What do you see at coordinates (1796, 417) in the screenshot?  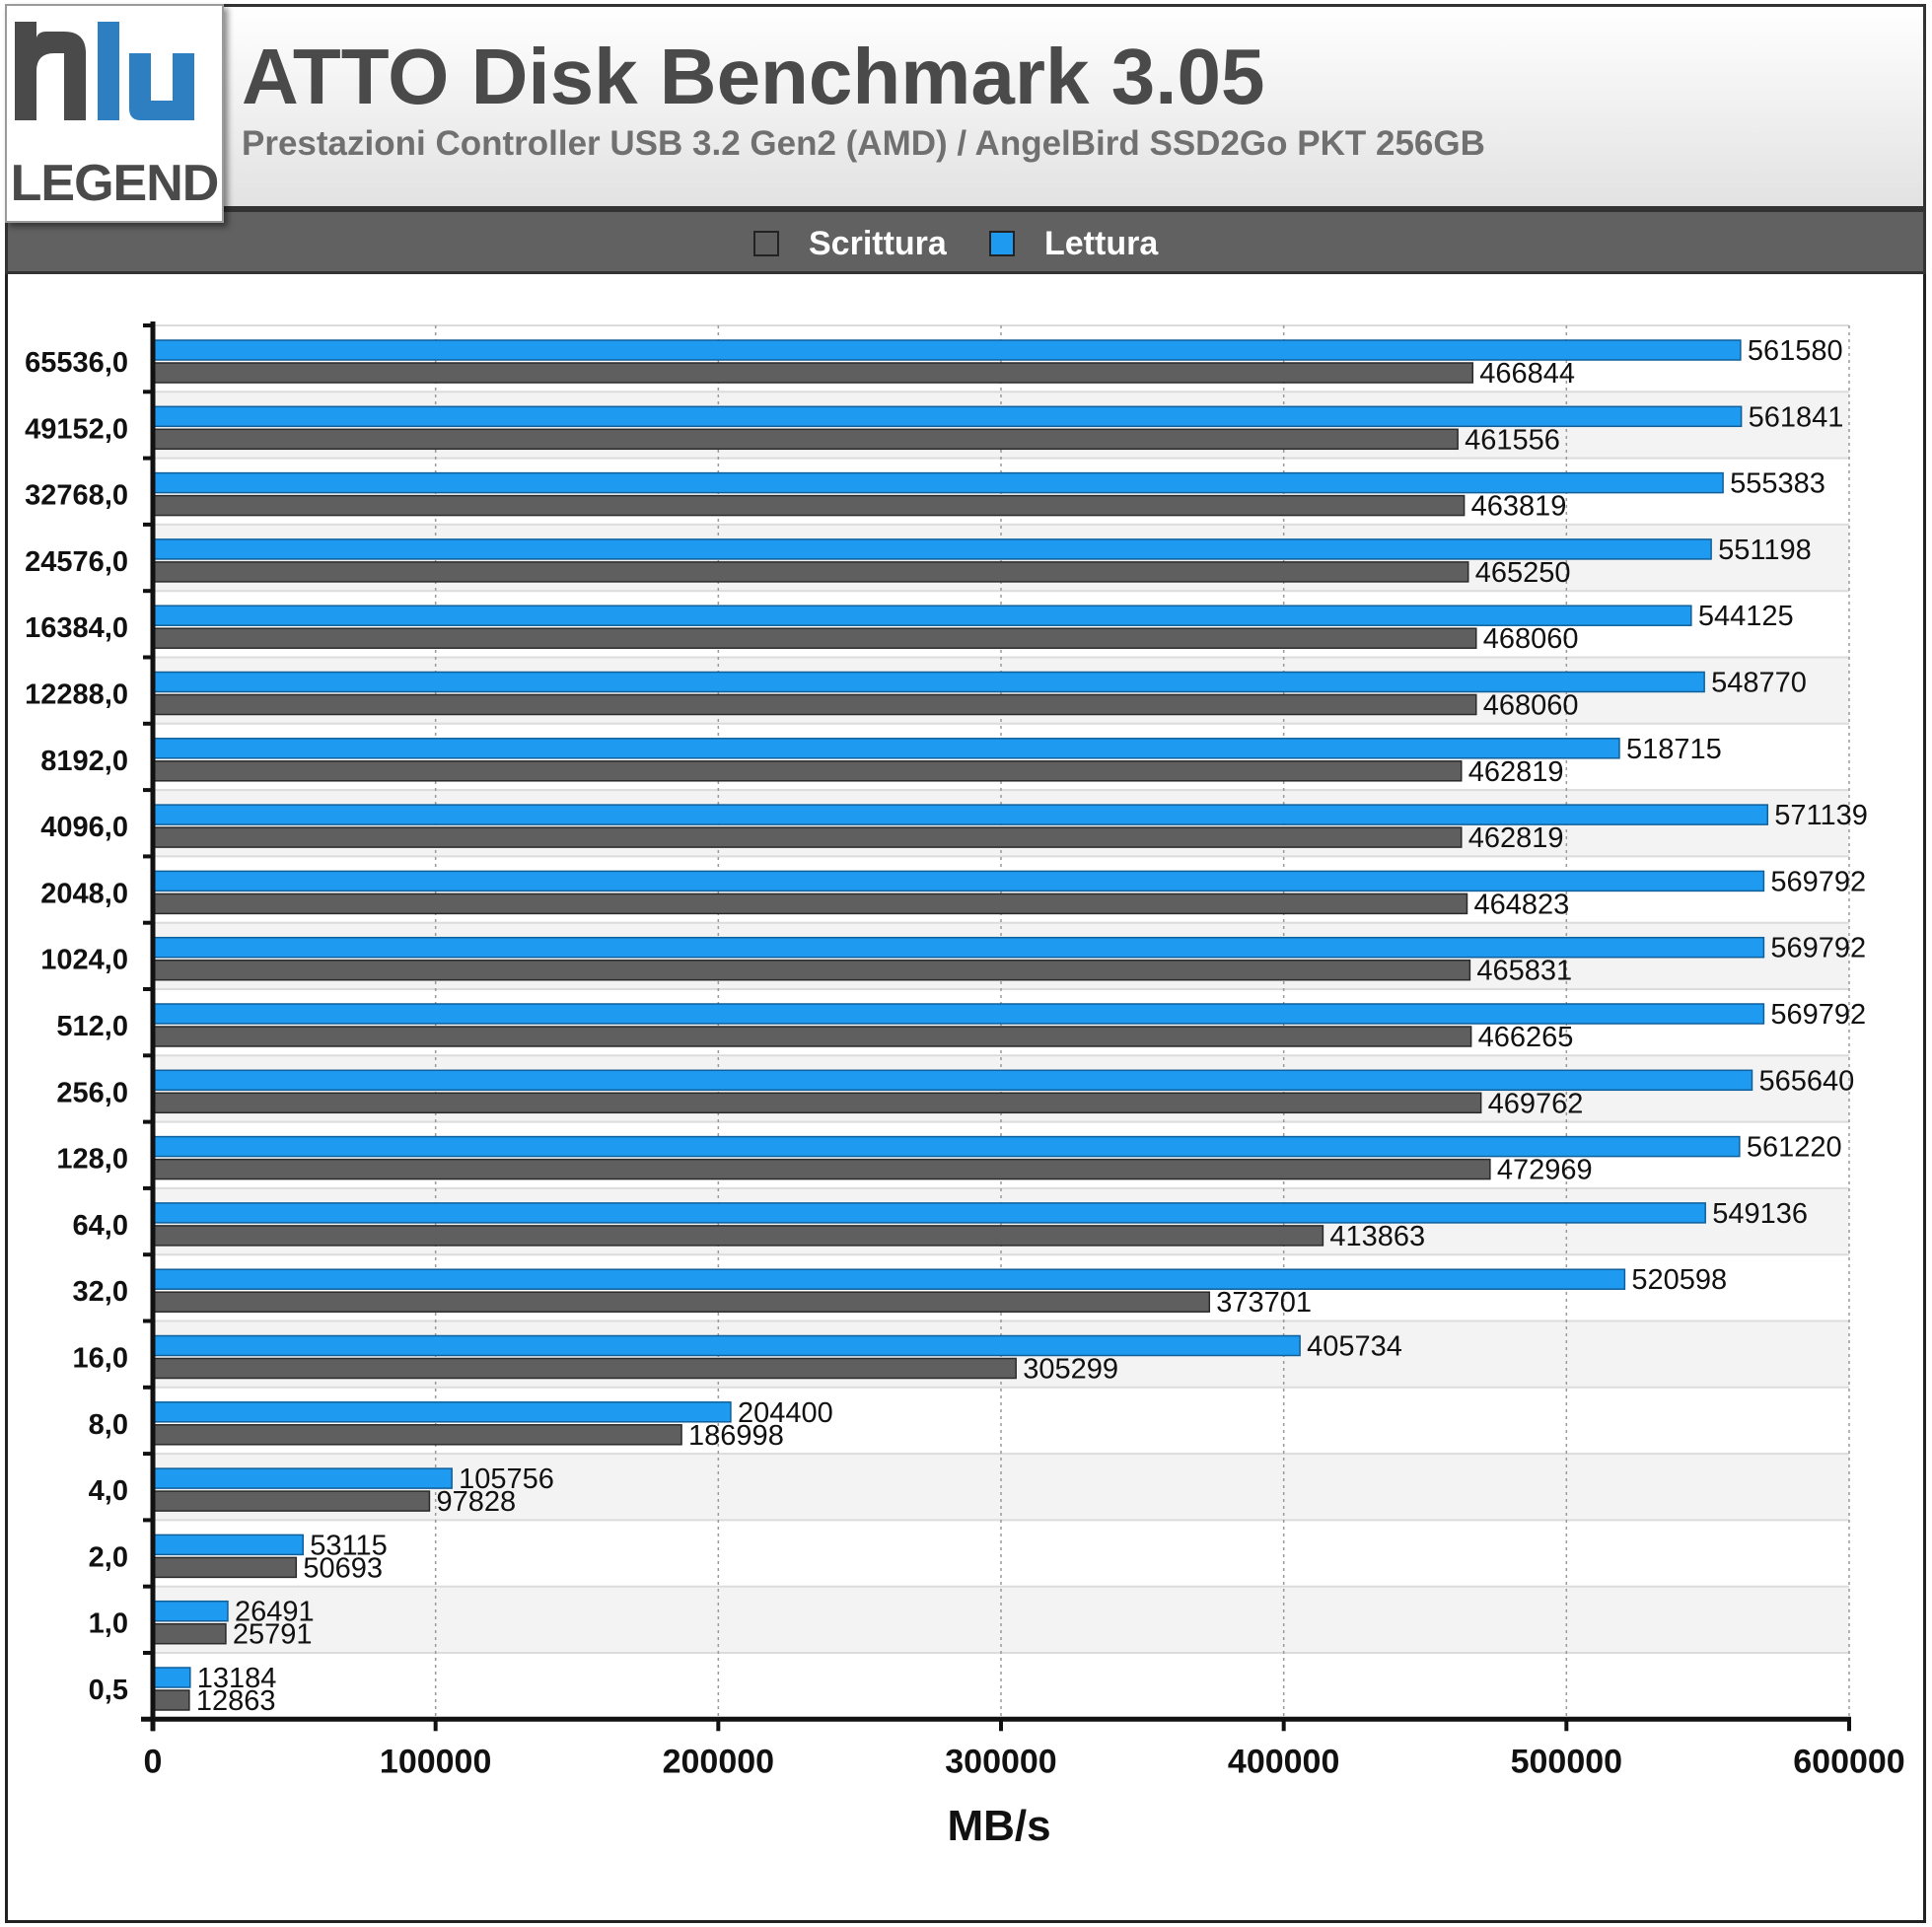 I see `value-label-lettura: 561841` at bounding box center [1796, 417].